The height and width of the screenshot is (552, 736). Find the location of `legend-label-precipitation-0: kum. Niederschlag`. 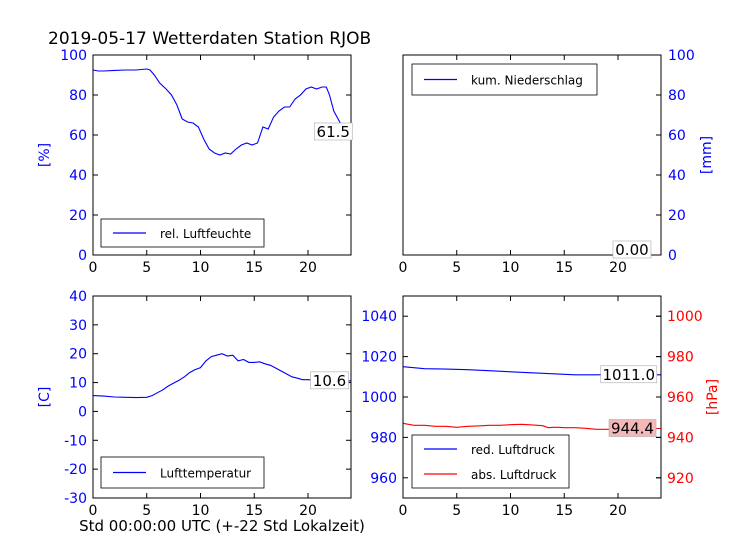

legend-label-precipitation-0: kum. Niederschlag is located at coordinates (527, 81).